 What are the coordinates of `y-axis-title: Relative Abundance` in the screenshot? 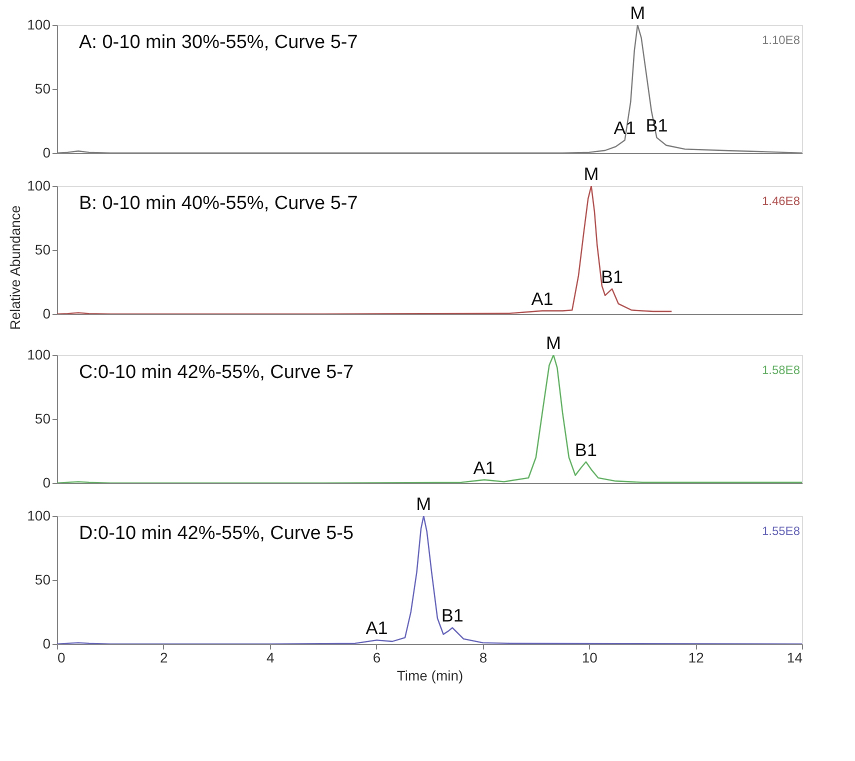 It's located at (15, 267).